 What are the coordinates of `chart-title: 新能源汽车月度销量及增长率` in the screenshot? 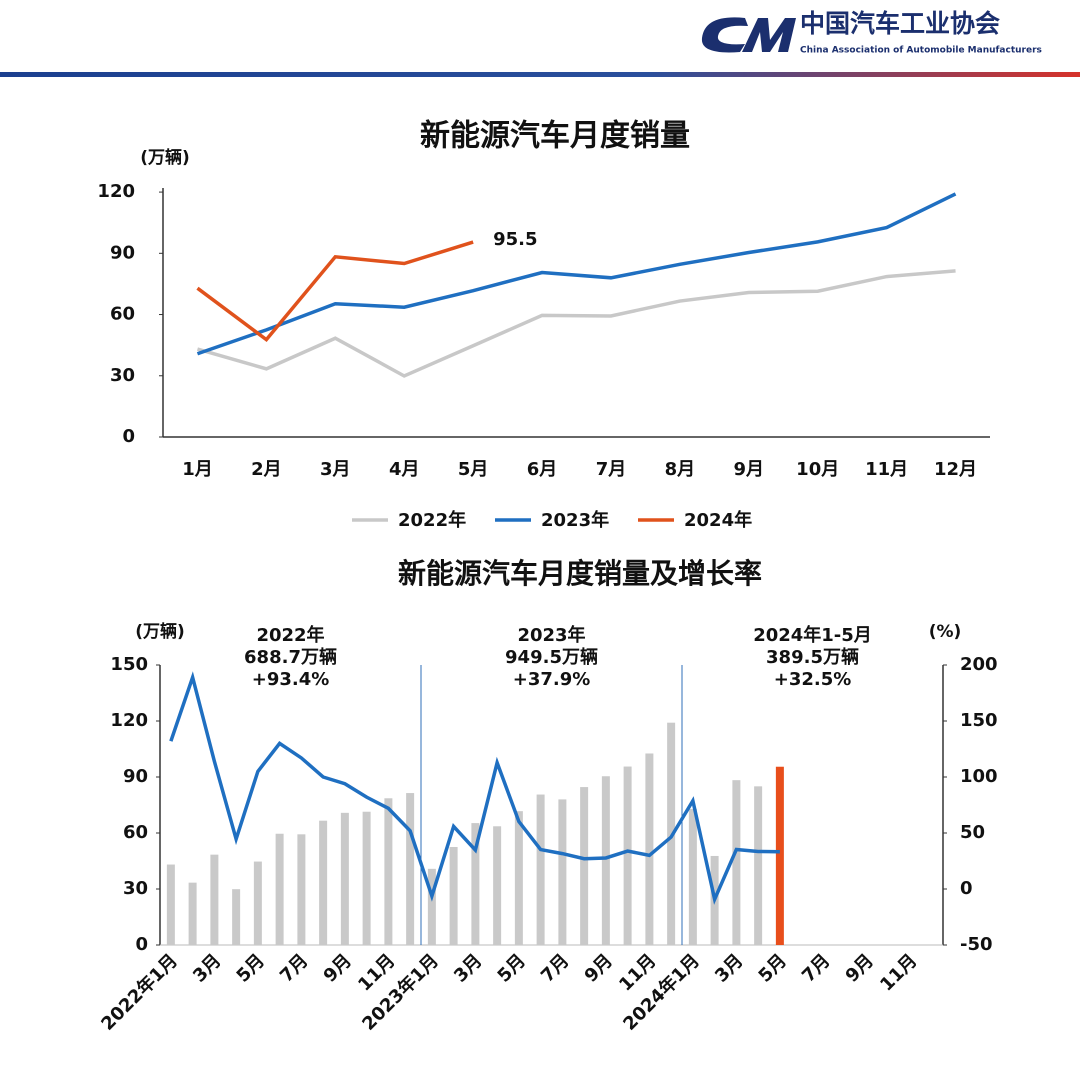 It's located at (580, 573).